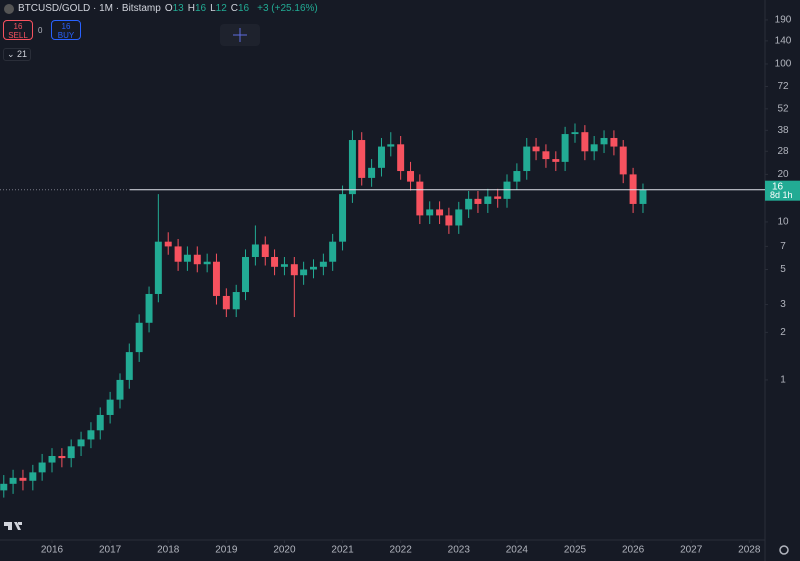 The image size is (800, 561). I want to click on buy-button: 16 BUY, so click(66, 30).